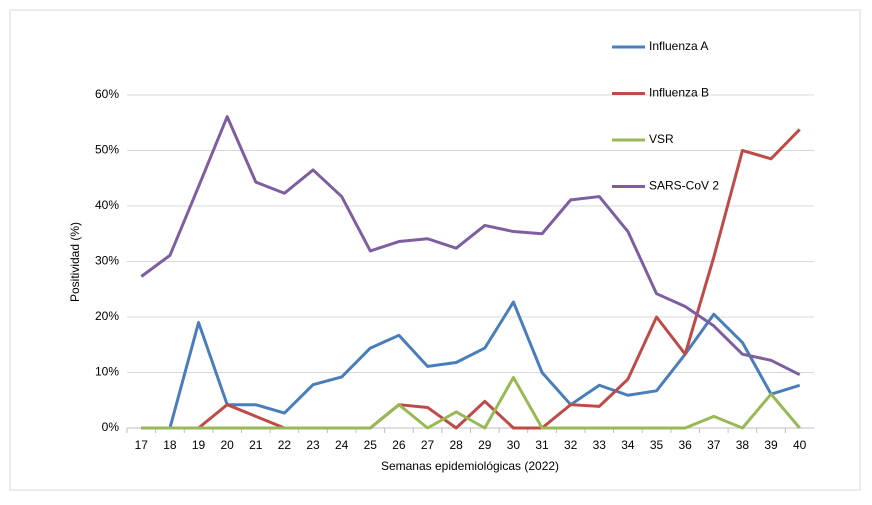 The width and height of the screenshot is (872, 505). What do you see at coordinates (471, 402) in the screenshot?
I see `series-line` at bounding box center [471, 402].